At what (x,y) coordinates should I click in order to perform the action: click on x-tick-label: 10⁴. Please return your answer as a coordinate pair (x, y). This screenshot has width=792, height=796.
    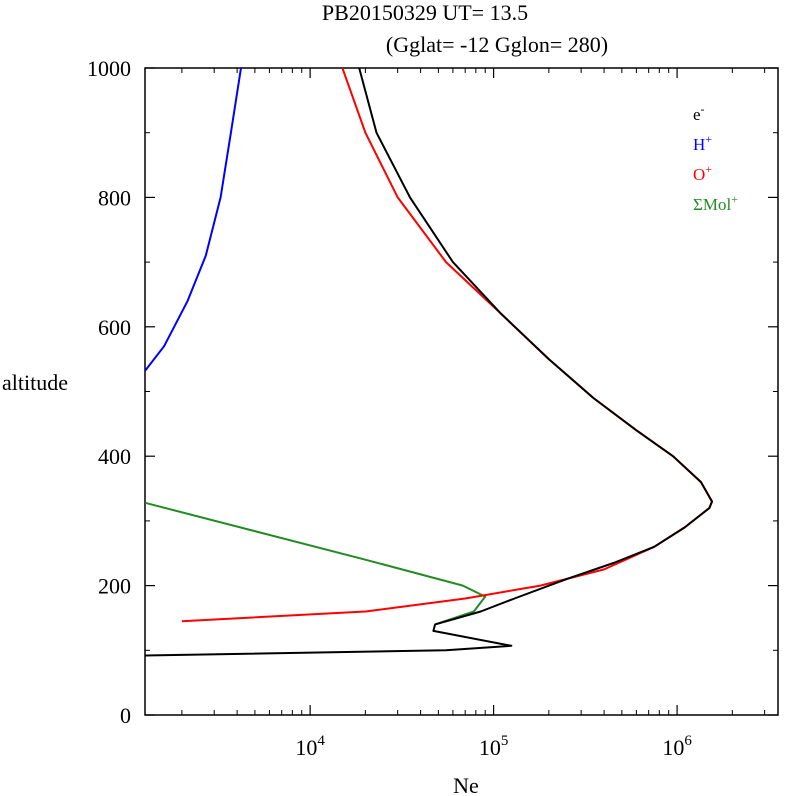
    Looking at the image, I should click on (310, 746).